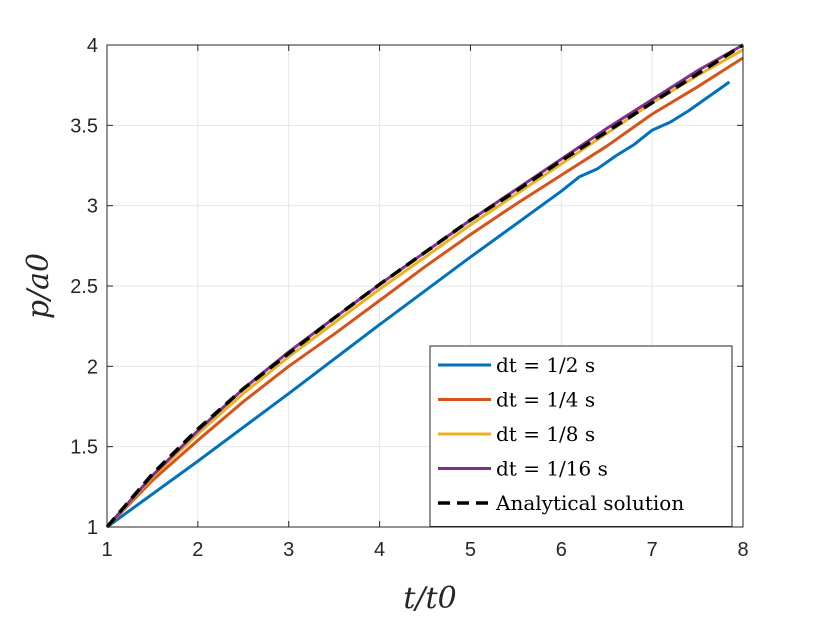 This screenshot has width=822, height=617. What do you see at coordinates (545, 365) in the screenshot?
I see `legend-label-1: dt = 1/2 s` at bounding box center [545, 365].